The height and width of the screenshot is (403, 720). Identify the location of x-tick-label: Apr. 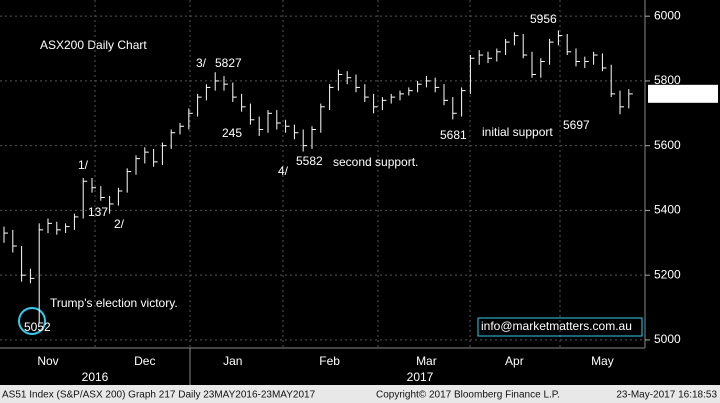
(514, 361).